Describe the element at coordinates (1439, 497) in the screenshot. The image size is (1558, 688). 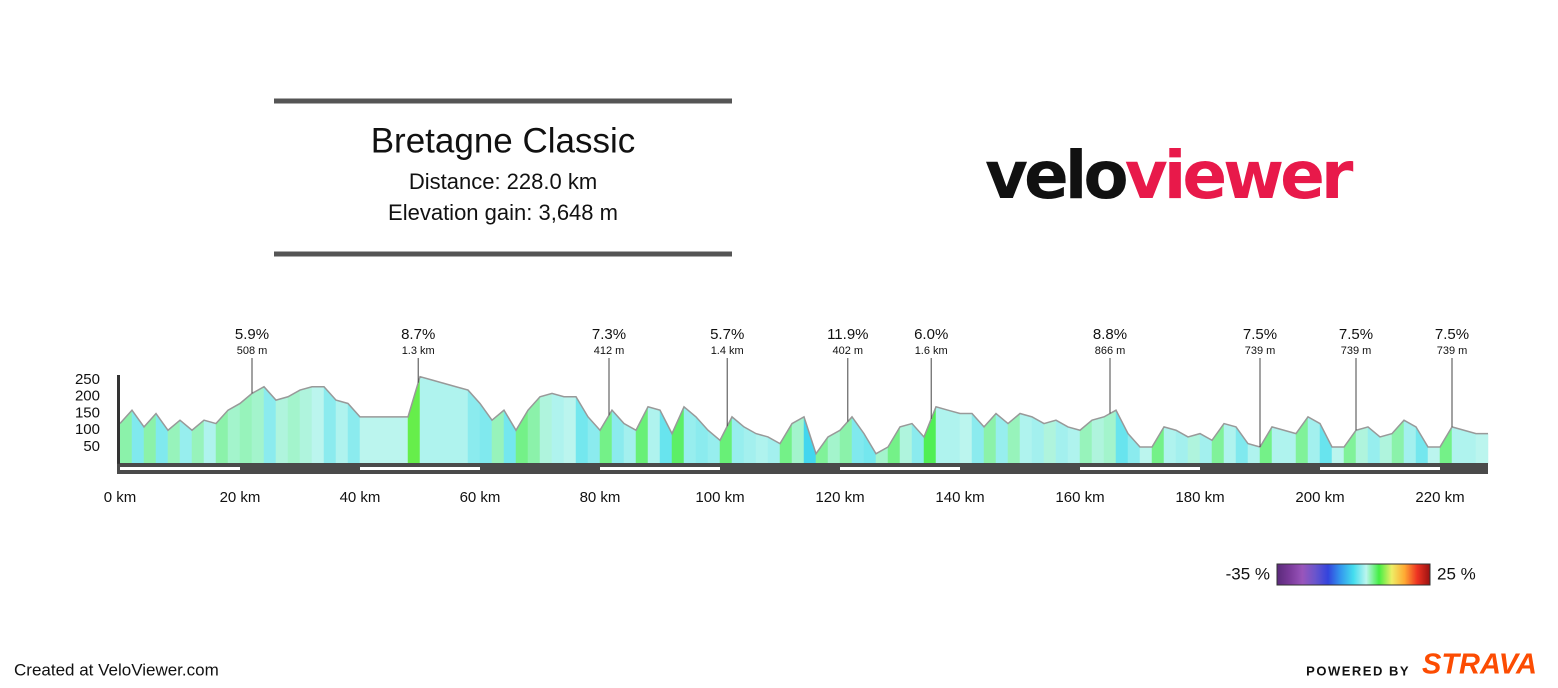
I see `x-tick-label: 220 km` at that location.